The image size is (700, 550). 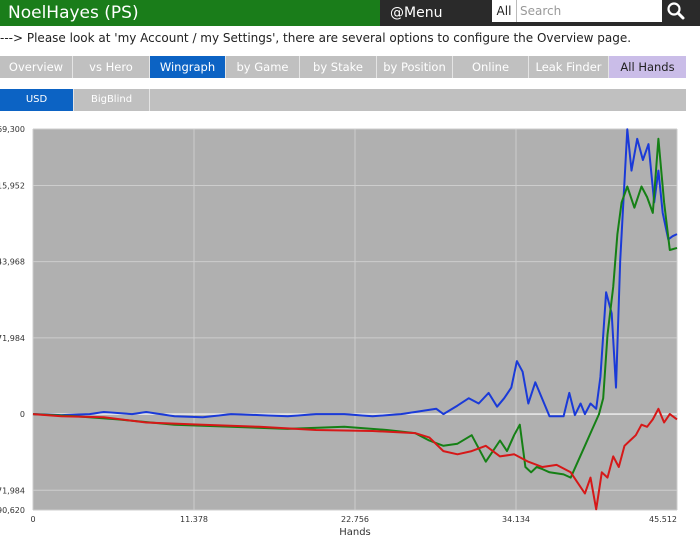 What do you see at coordinates (22, 414) in the screenshot?
I see `y-tick-label: 0` at bounding box center [22, 414].